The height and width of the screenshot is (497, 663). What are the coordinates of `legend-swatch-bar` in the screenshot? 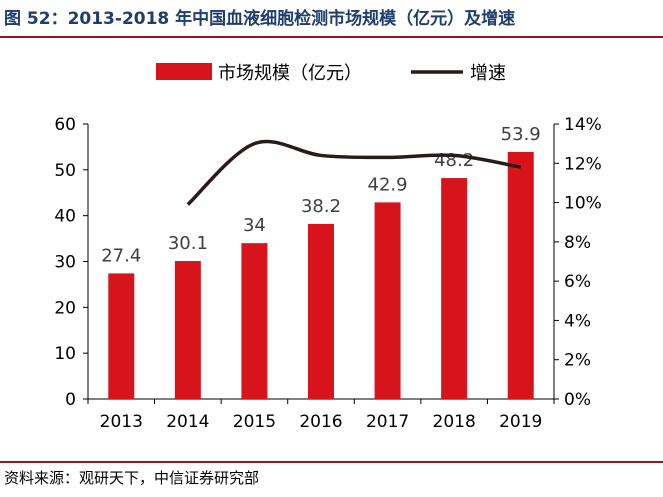 It's located at (184, 71).